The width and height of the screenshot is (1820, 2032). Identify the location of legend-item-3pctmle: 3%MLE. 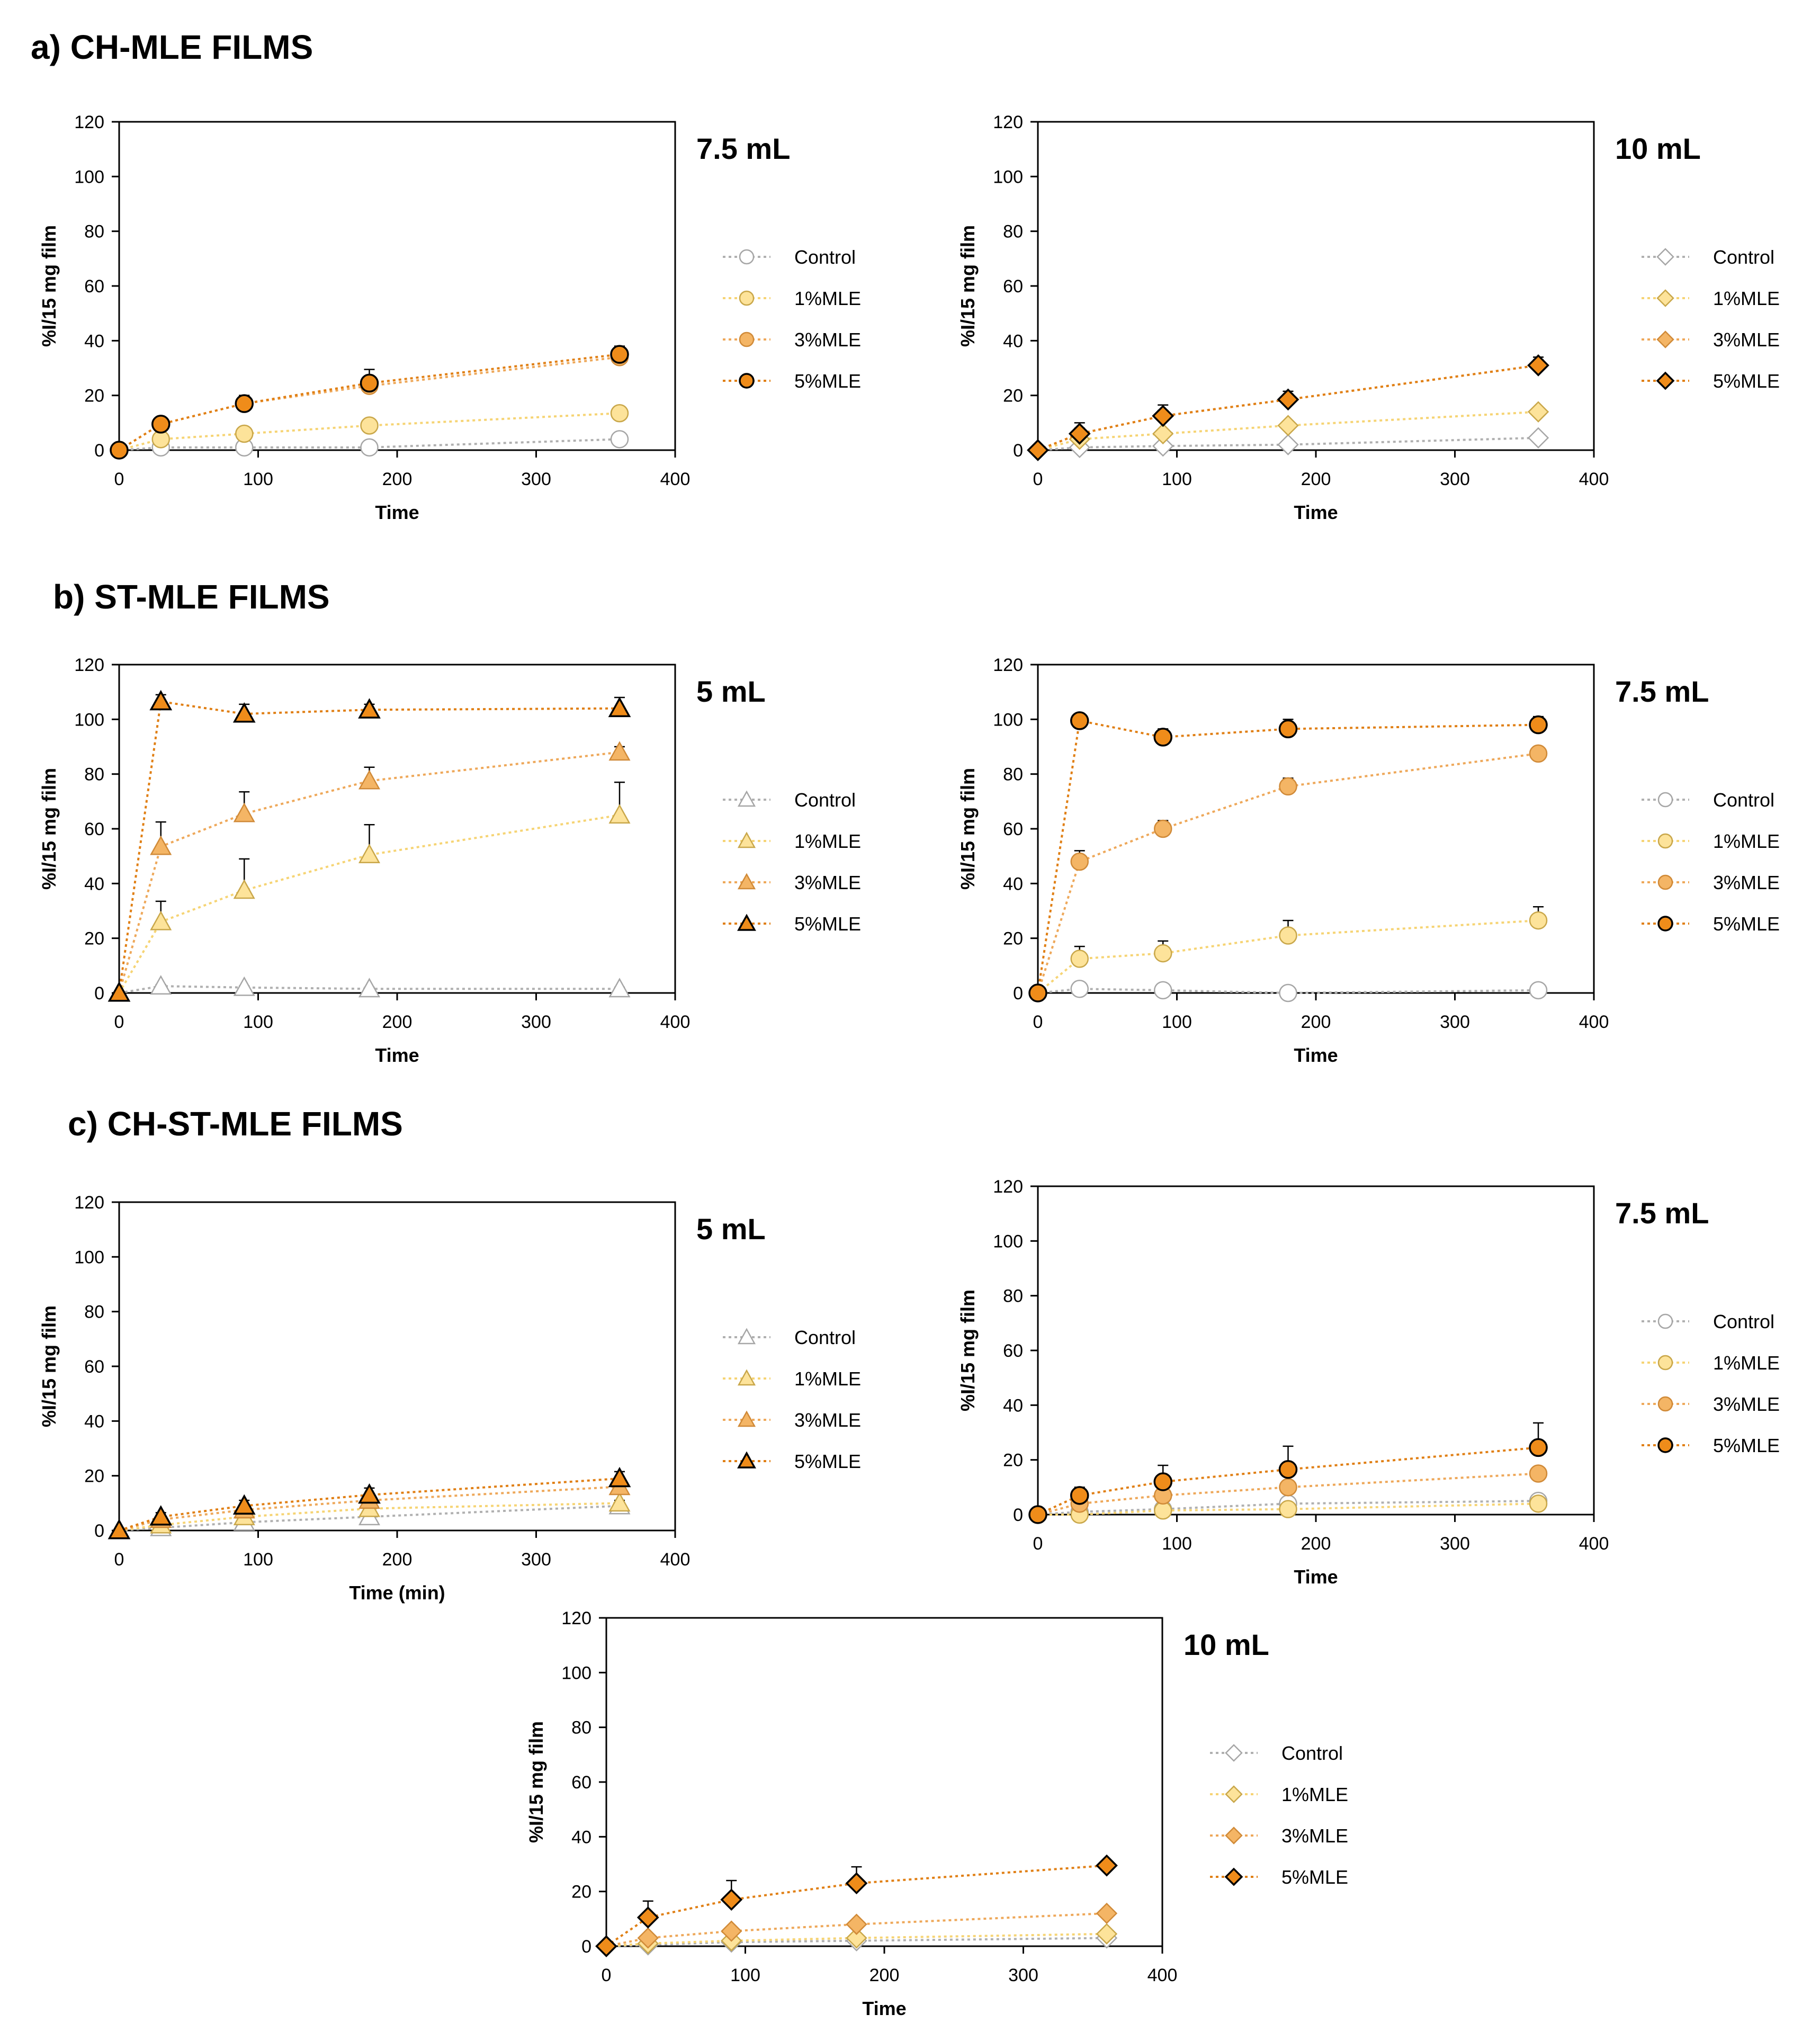
(792, 1420).